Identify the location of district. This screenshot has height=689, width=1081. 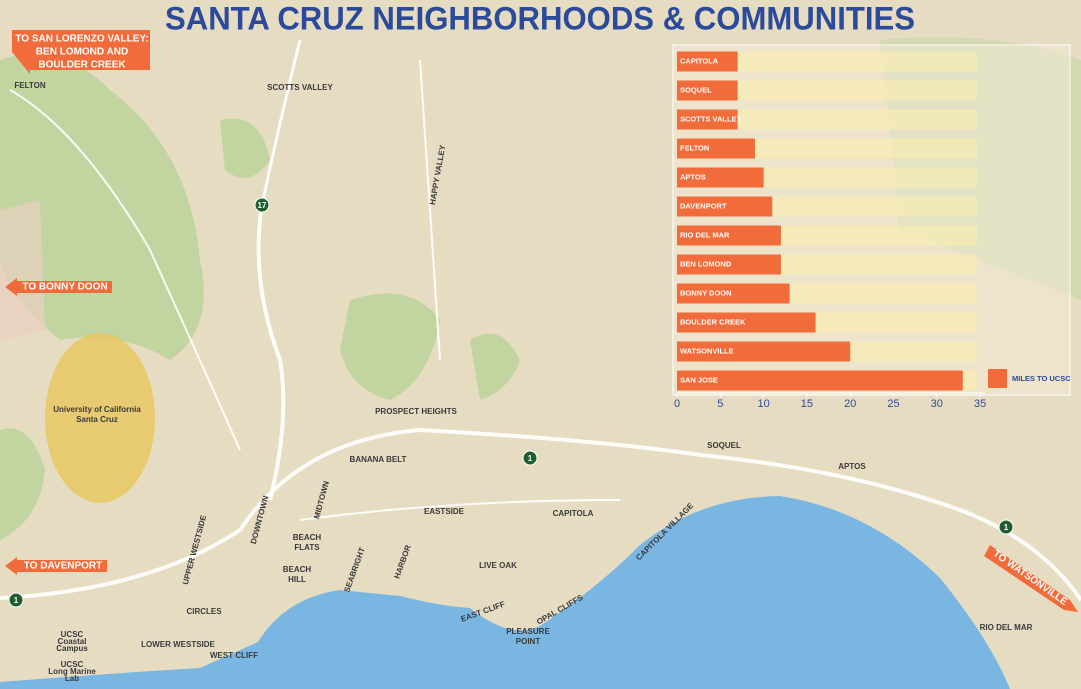
(22, 270).